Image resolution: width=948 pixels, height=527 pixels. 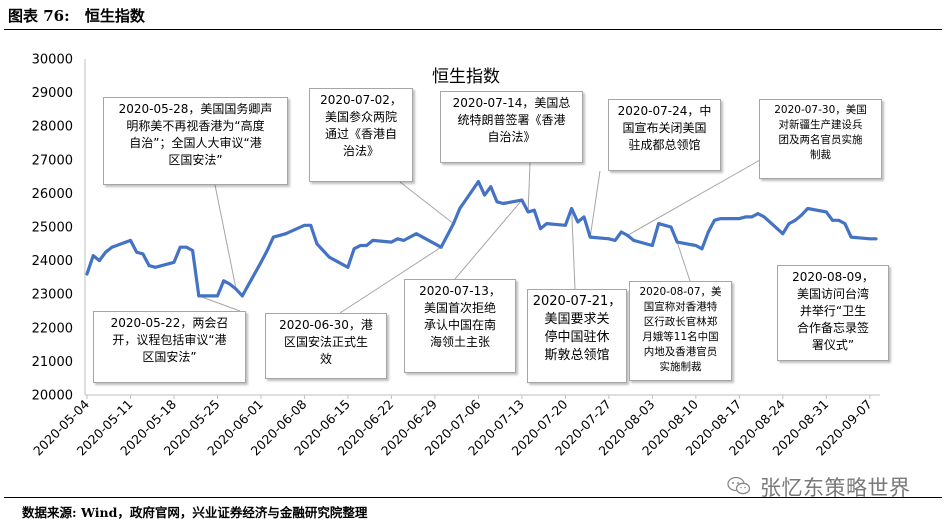 I want to click on y-tick-label: 27000, so click(x=52, y=160).